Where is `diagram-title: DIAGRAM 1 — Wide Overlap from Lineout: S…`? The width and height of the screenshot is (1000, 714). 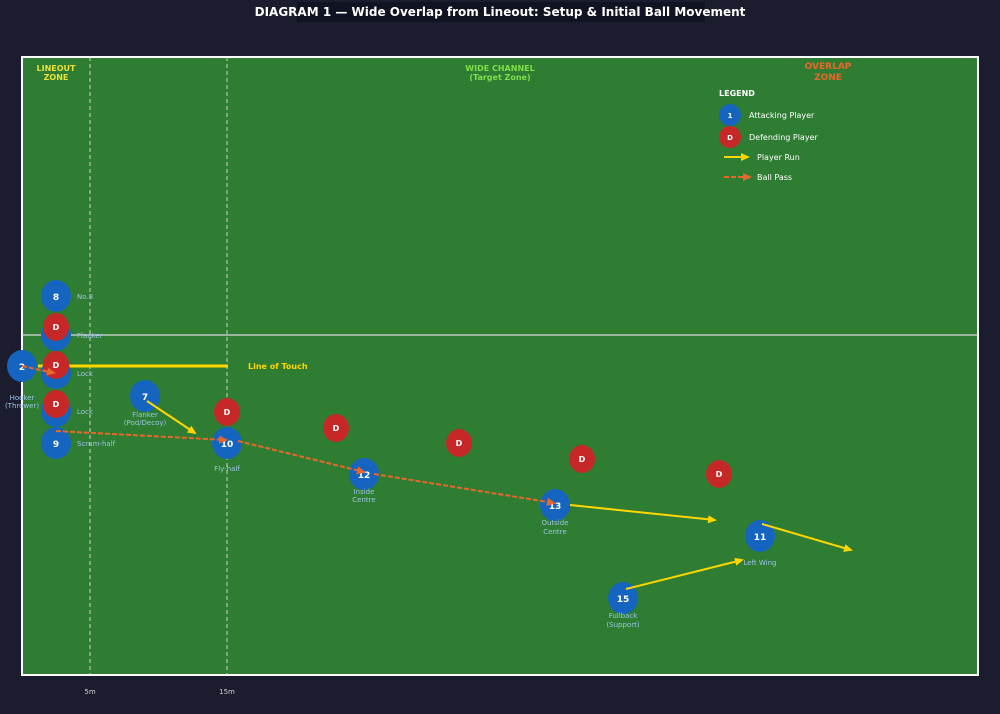
diagram-title: DIAGRAM 1 — Wide Overlap from Lineout: S… is located at coordinates (500, 12).